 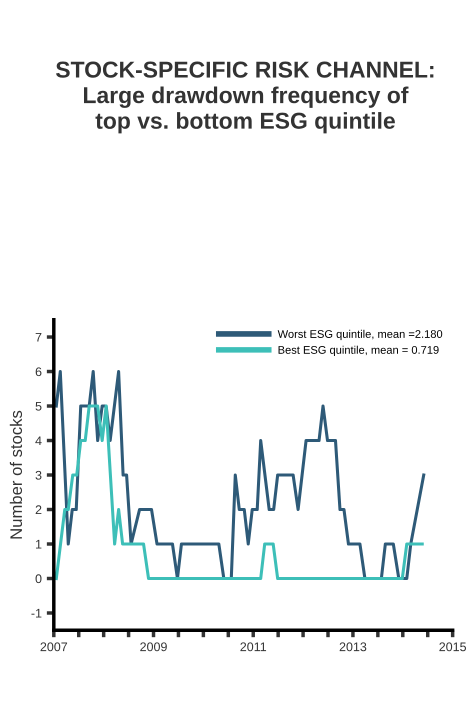 I want to click on y-tick-label: 2, so click(x=39, y=509).